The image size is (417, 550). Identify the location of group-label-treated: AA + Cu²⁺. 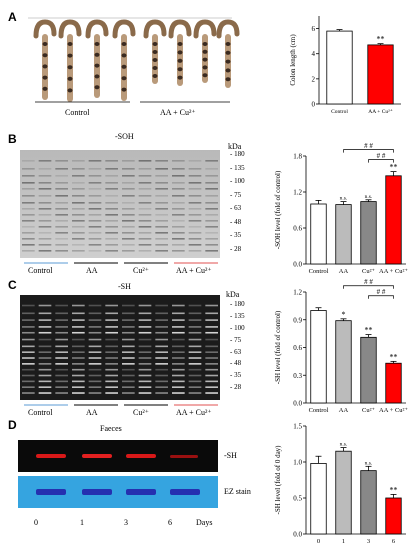
(178, 112).